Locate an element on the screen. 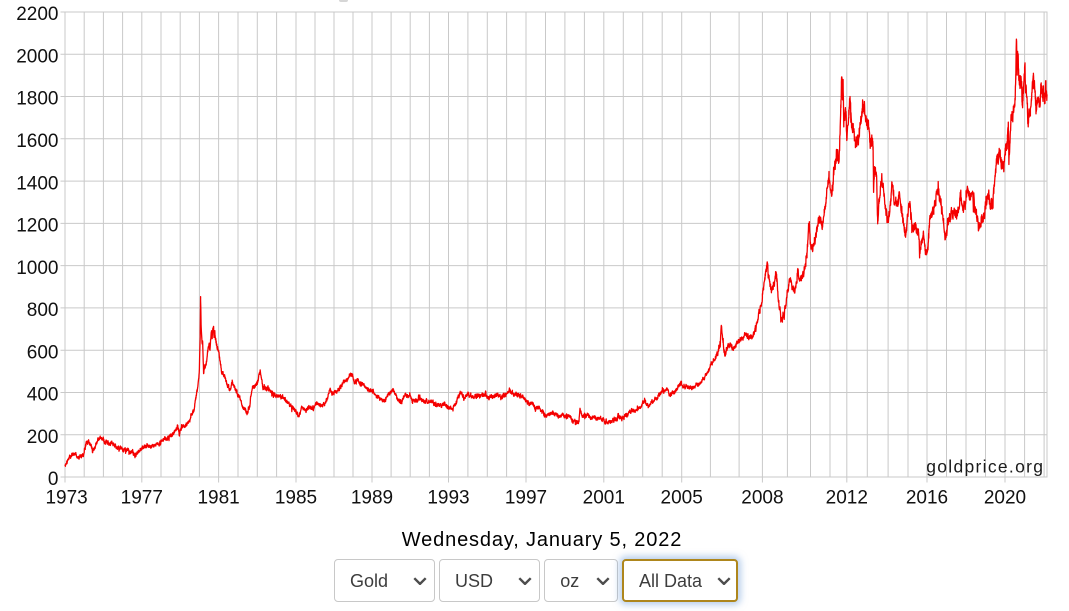 The height and width of the screenshot is (611, 1069). svg-text: 2012 is located at coordinates (847, 498).